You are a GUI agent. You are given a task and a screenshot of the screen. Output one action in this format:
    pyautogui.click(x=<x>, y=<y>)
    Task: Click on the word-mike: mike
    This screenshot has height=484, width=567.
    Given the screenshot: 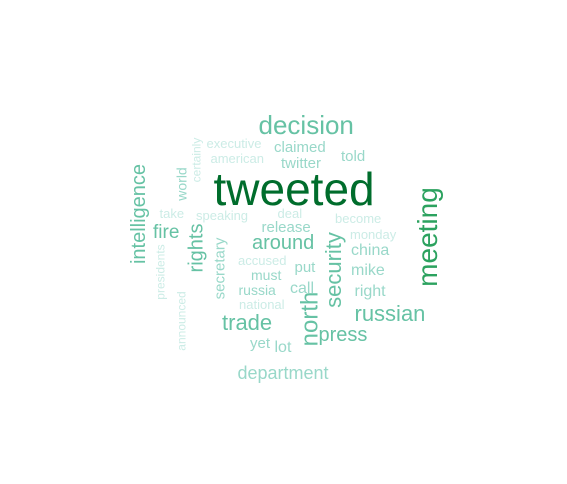 What is the action you would take?
    pyautogui.click(x=368, y=270)
    